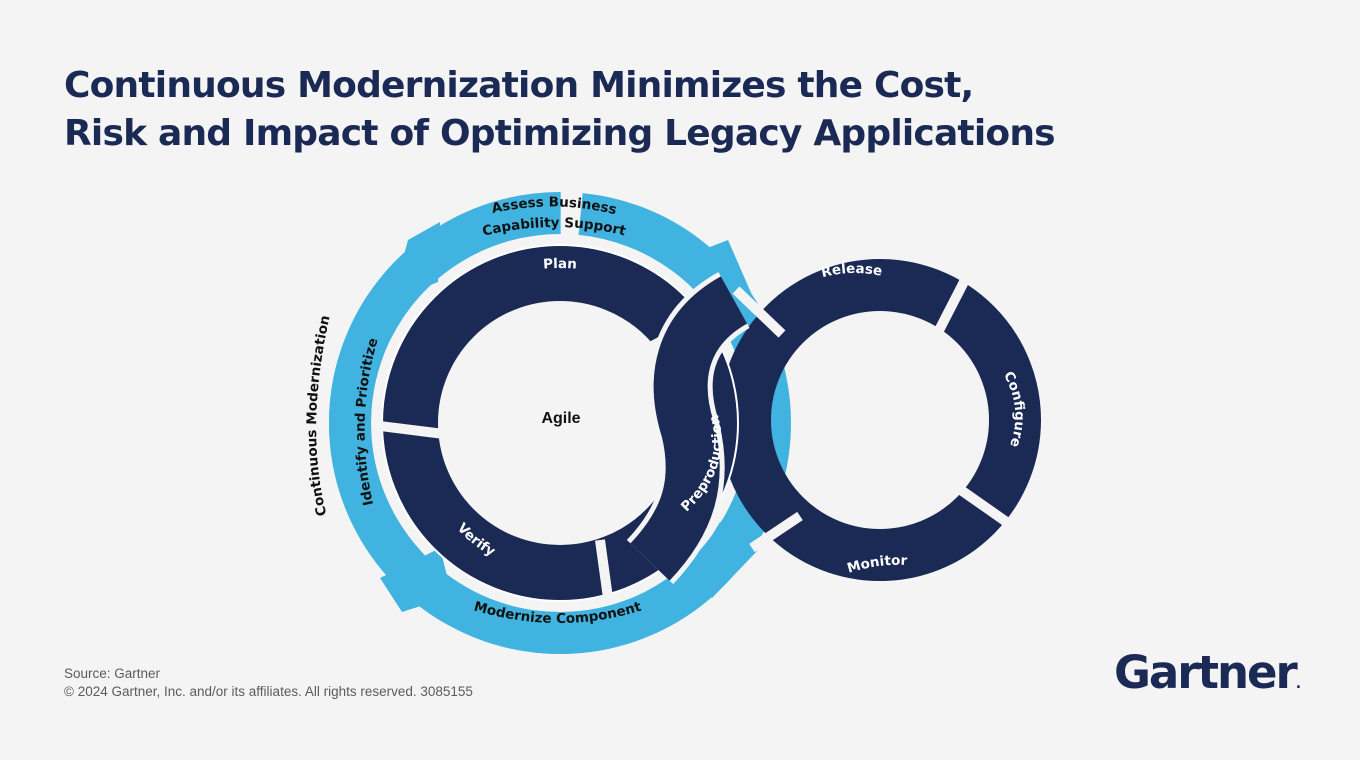  What do you see at coordinates (725, 560) in the screenshot?
I see `outer-arrowhead-bottom-right` at bounding box center [725, 560].